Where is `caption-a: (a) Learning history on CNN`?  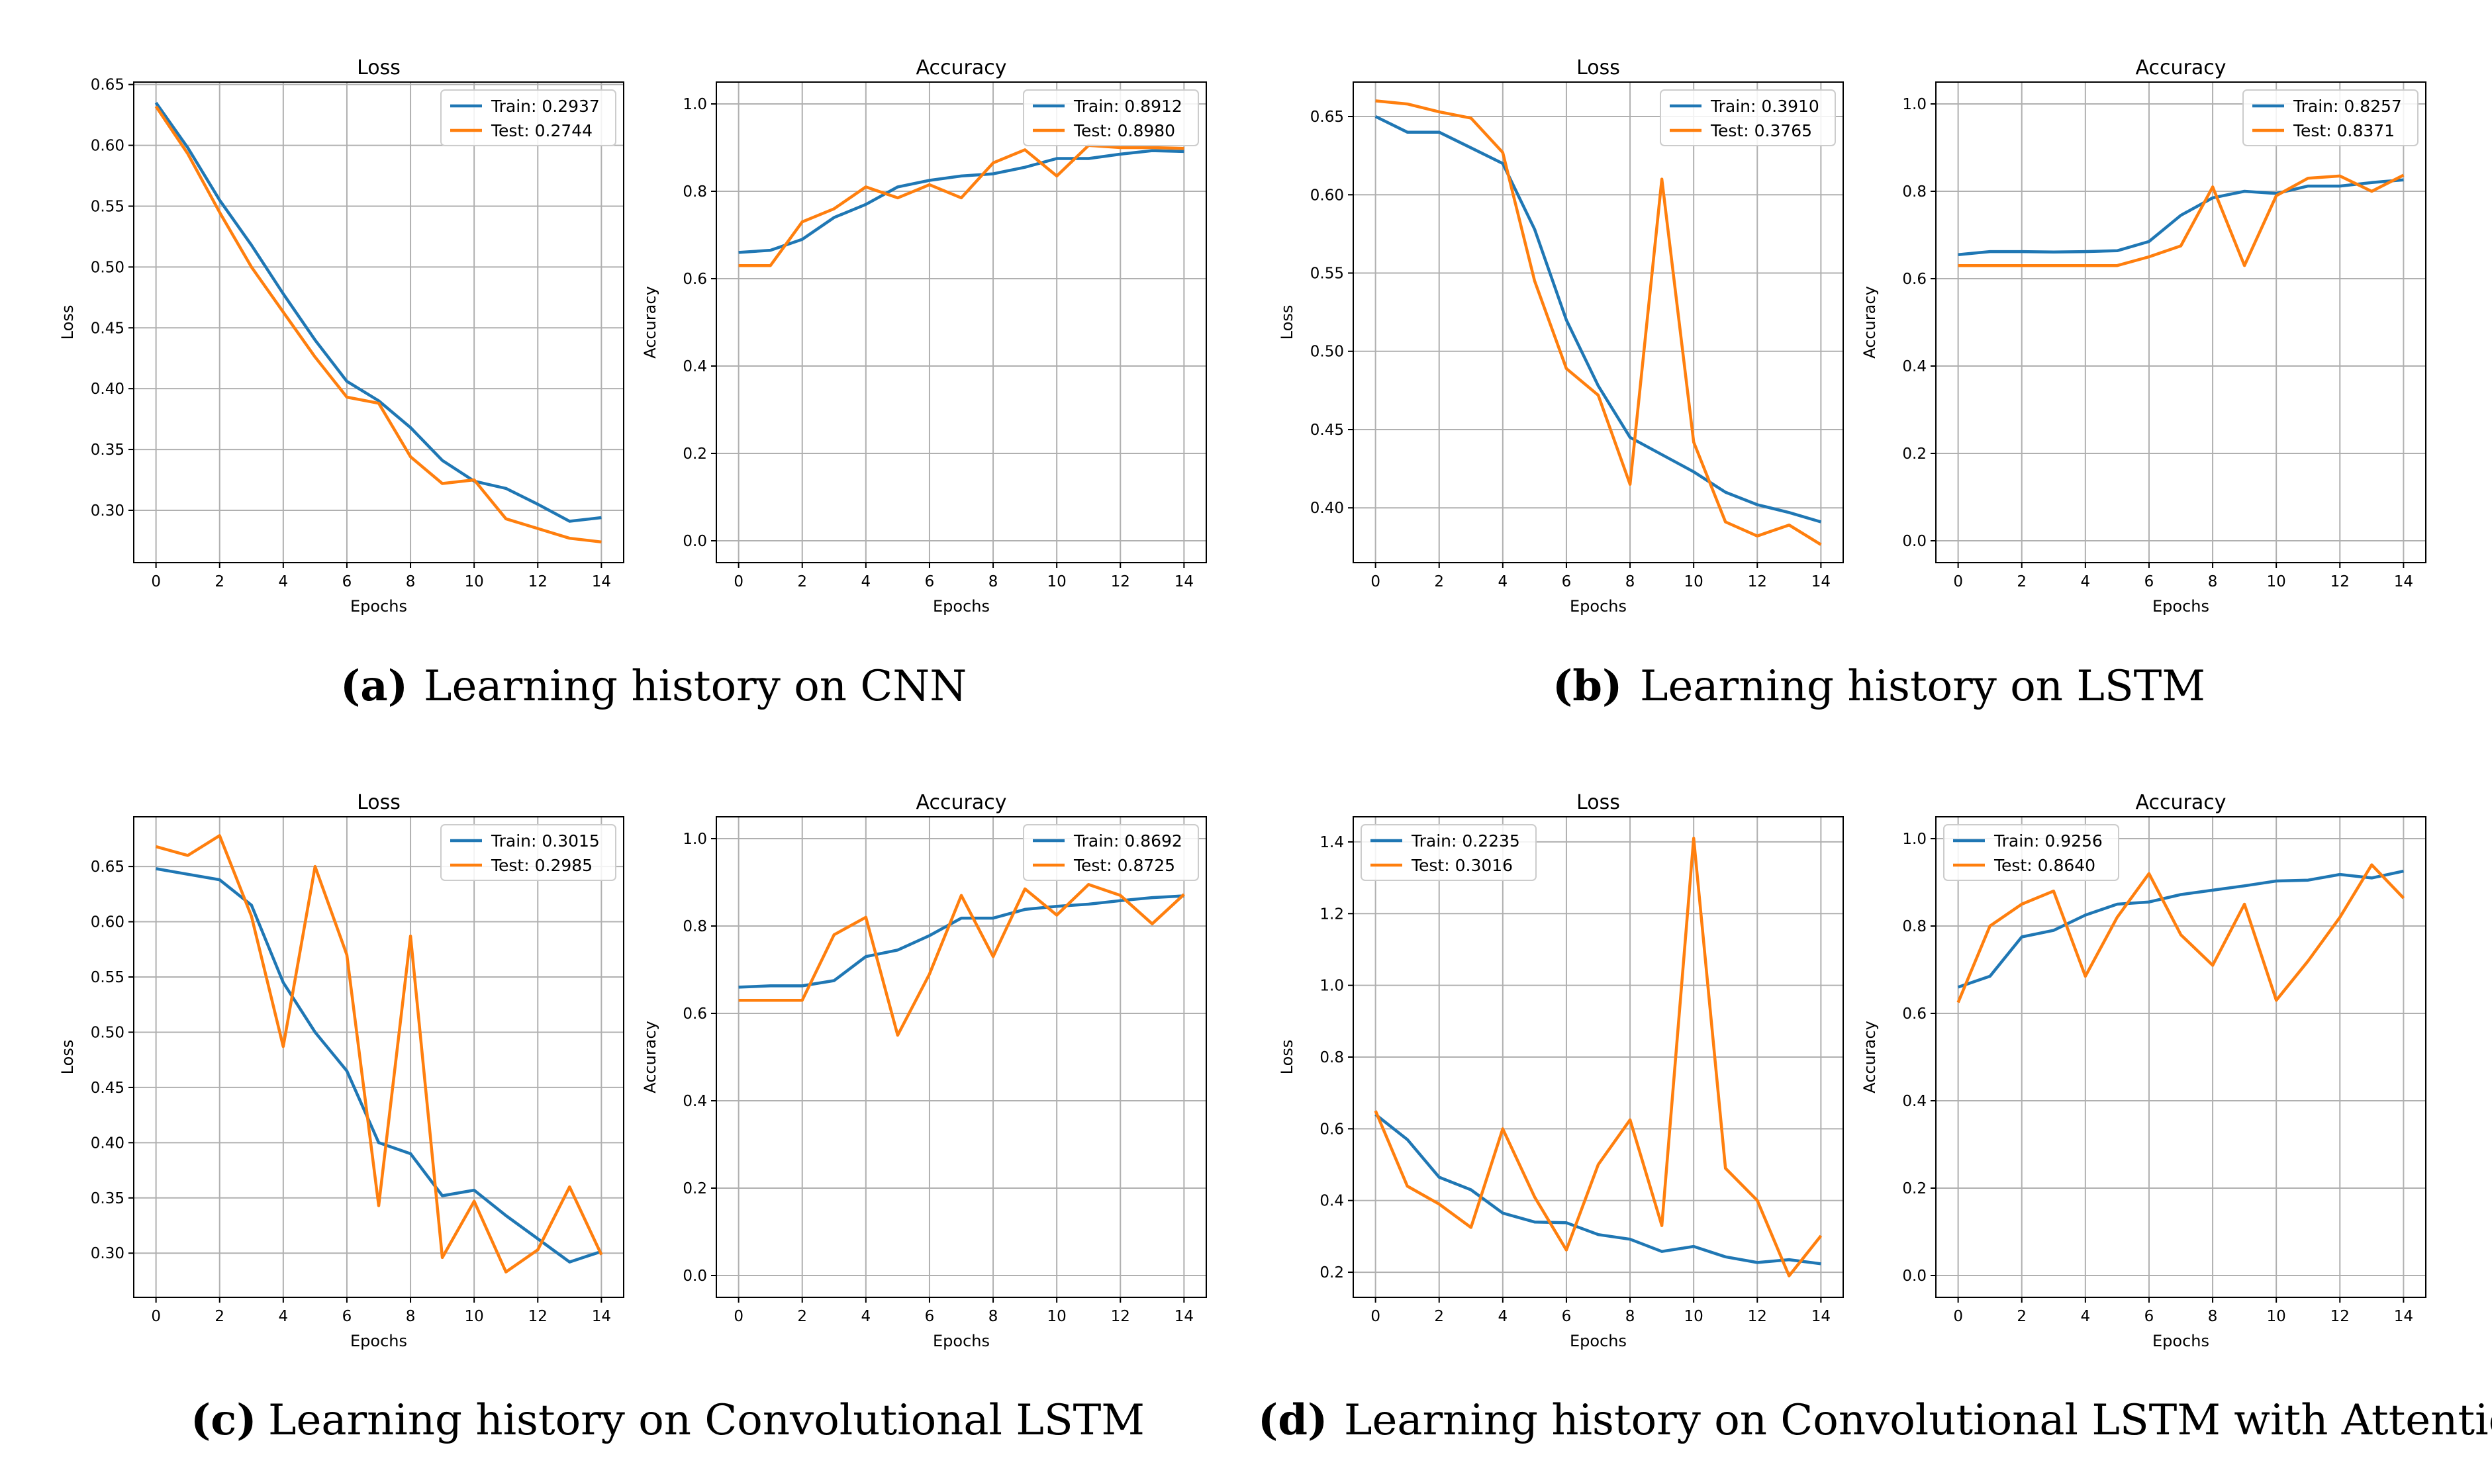
caption-a: (a) Learning history on CNN is located at coordinates (654, 686).